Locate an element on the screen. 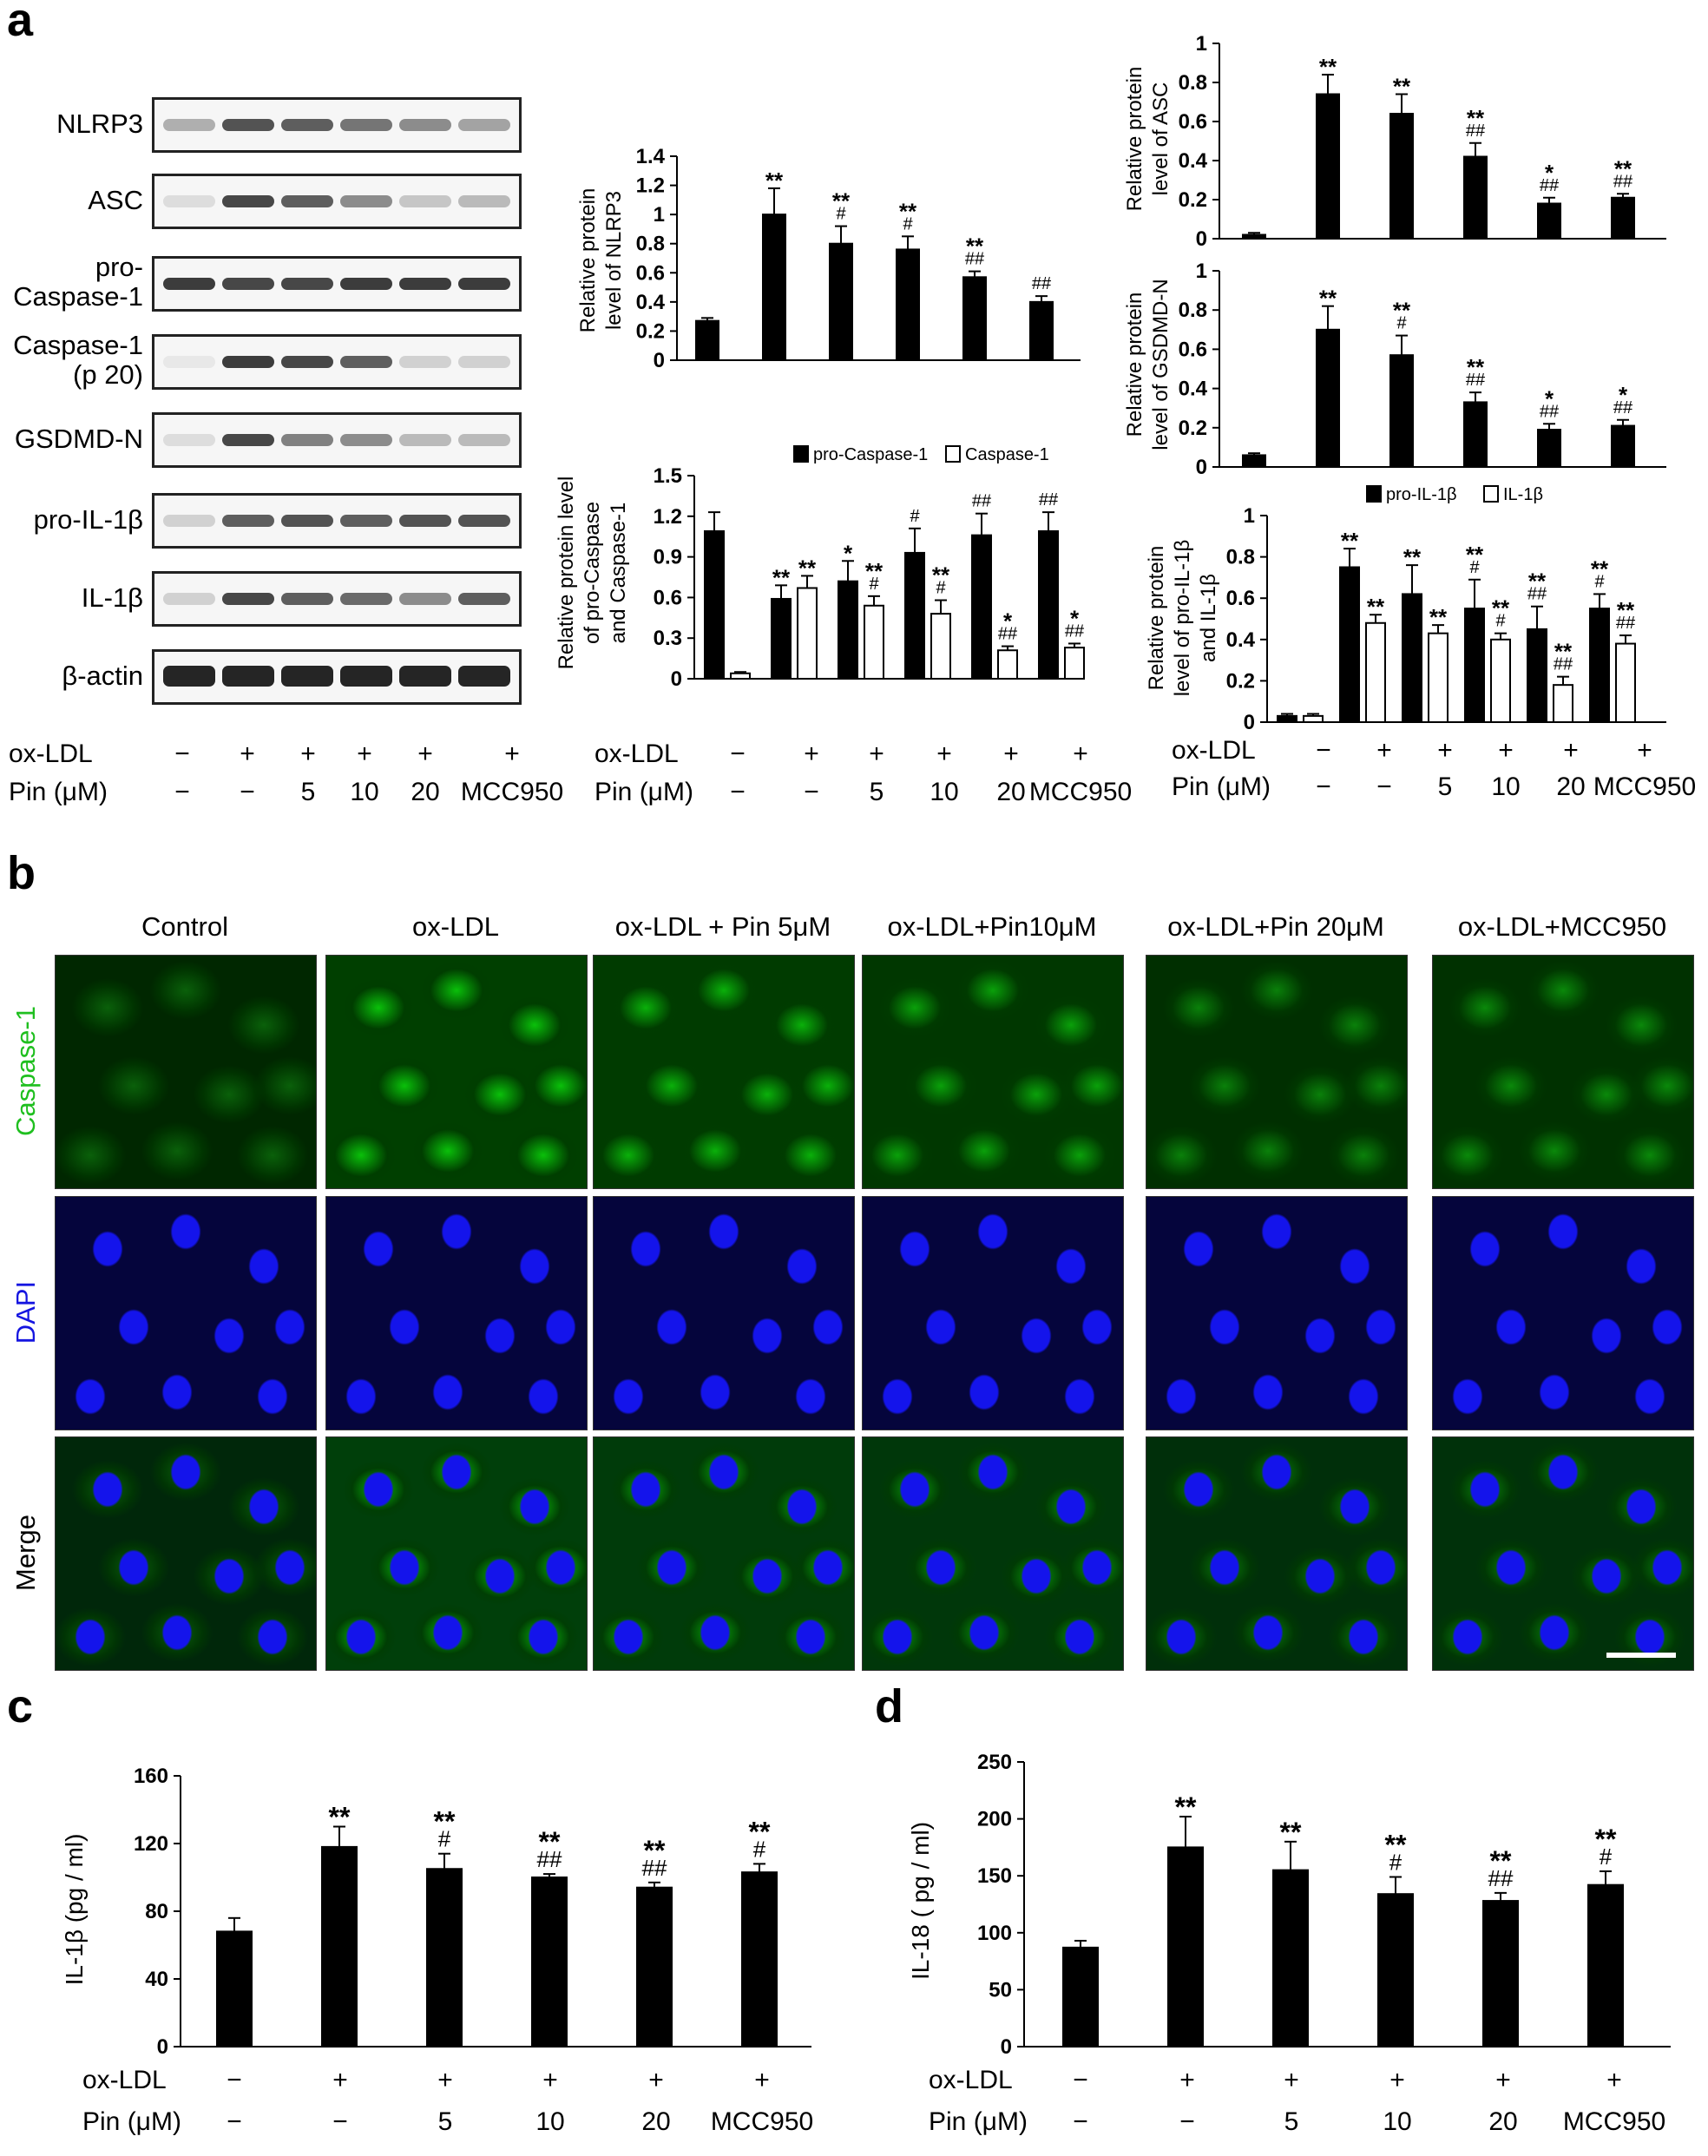 This screenshot has height=2156, width=1708. blot-label: IL-1β is located at coordinates (112, 597).